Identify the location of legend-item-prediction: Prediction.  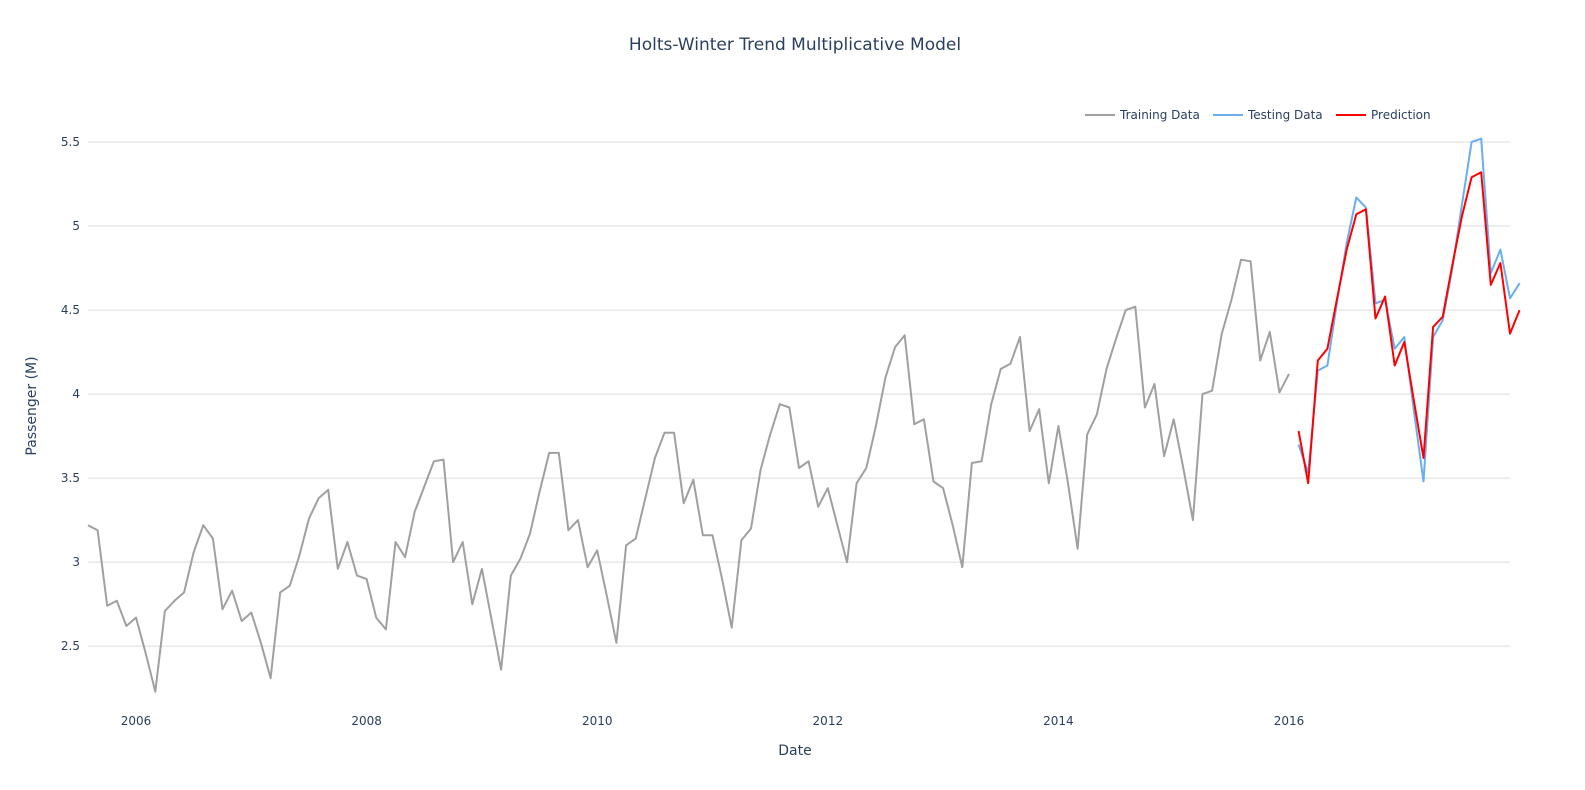
(1383, 115).